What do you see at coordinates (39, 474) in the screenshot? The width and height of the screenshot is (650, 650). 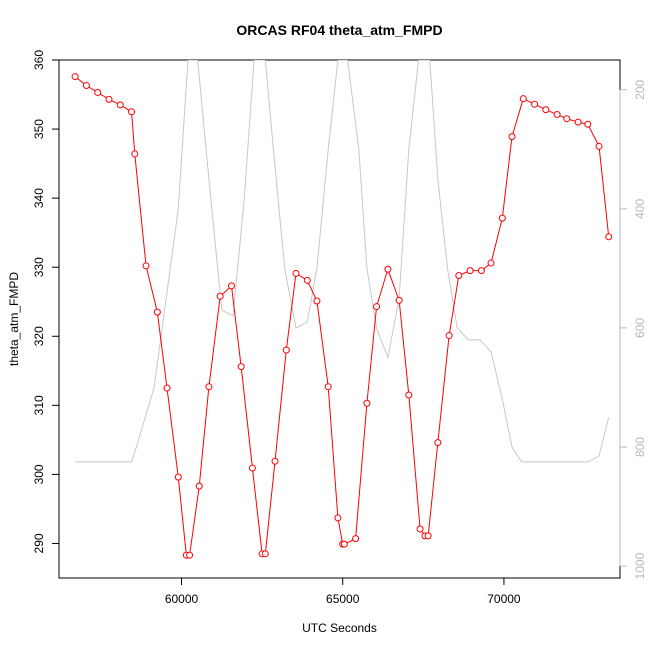 I see `y-tick-label: 300` at bounding box center [39, 474].